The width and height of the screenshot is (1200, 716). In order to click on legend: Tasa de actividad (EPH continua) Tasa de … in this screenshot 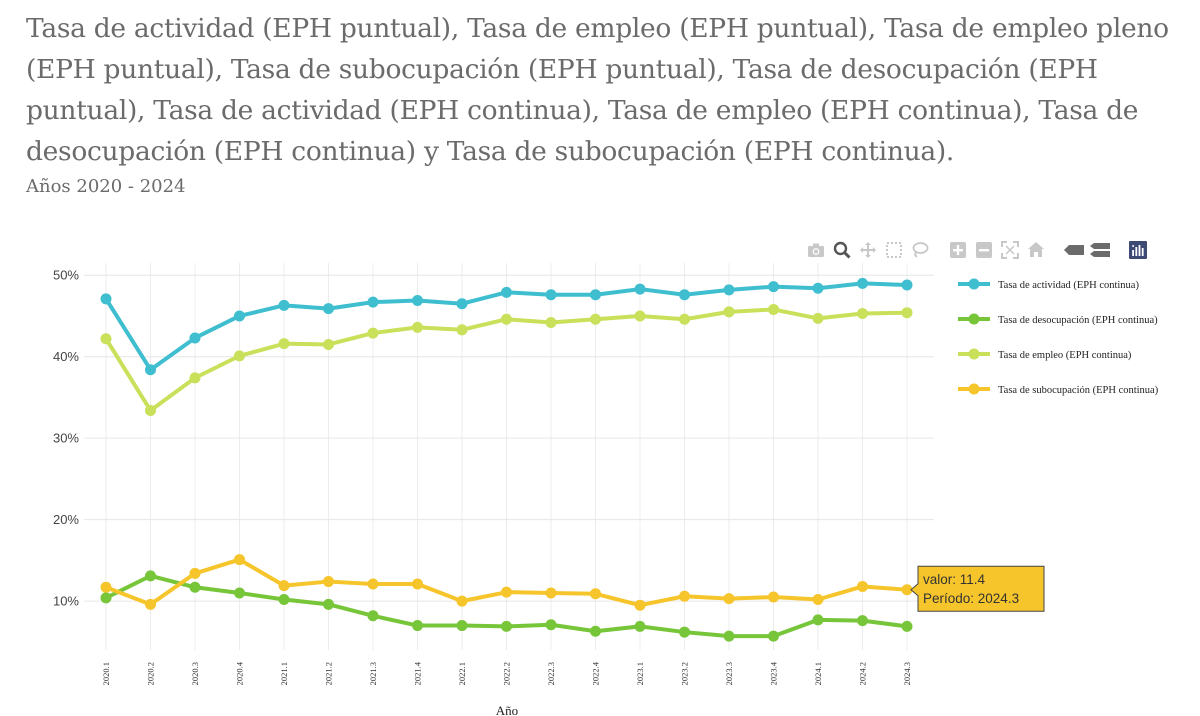, I will do `click(1058, 337)`.